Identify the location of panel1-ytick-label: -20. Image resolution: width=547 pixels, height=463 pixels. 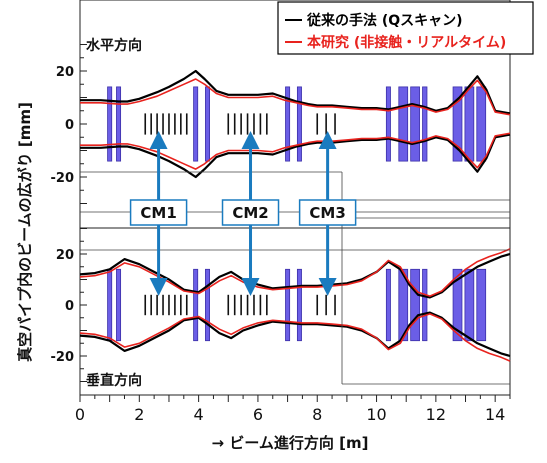
(63, 357).